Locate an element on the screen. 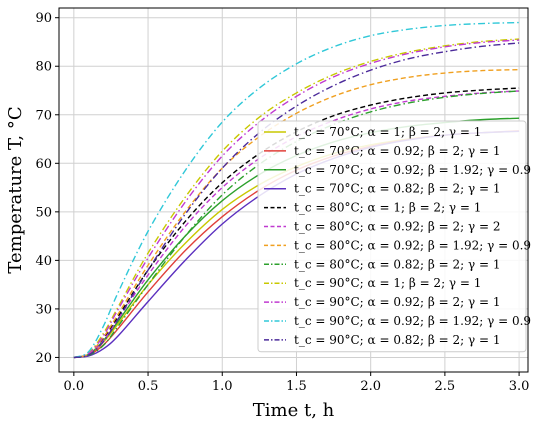 The width and height of the screenshot is (550, 426). y-tick-label: 70 is located at coordinates (43, 115).